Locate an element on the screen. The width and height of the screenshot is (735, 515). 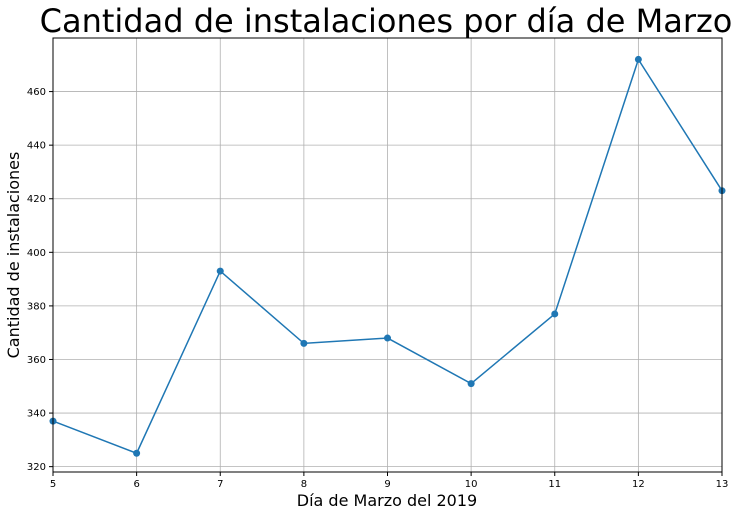
x-tick-label: 5 is located at coordinates (53, 484).